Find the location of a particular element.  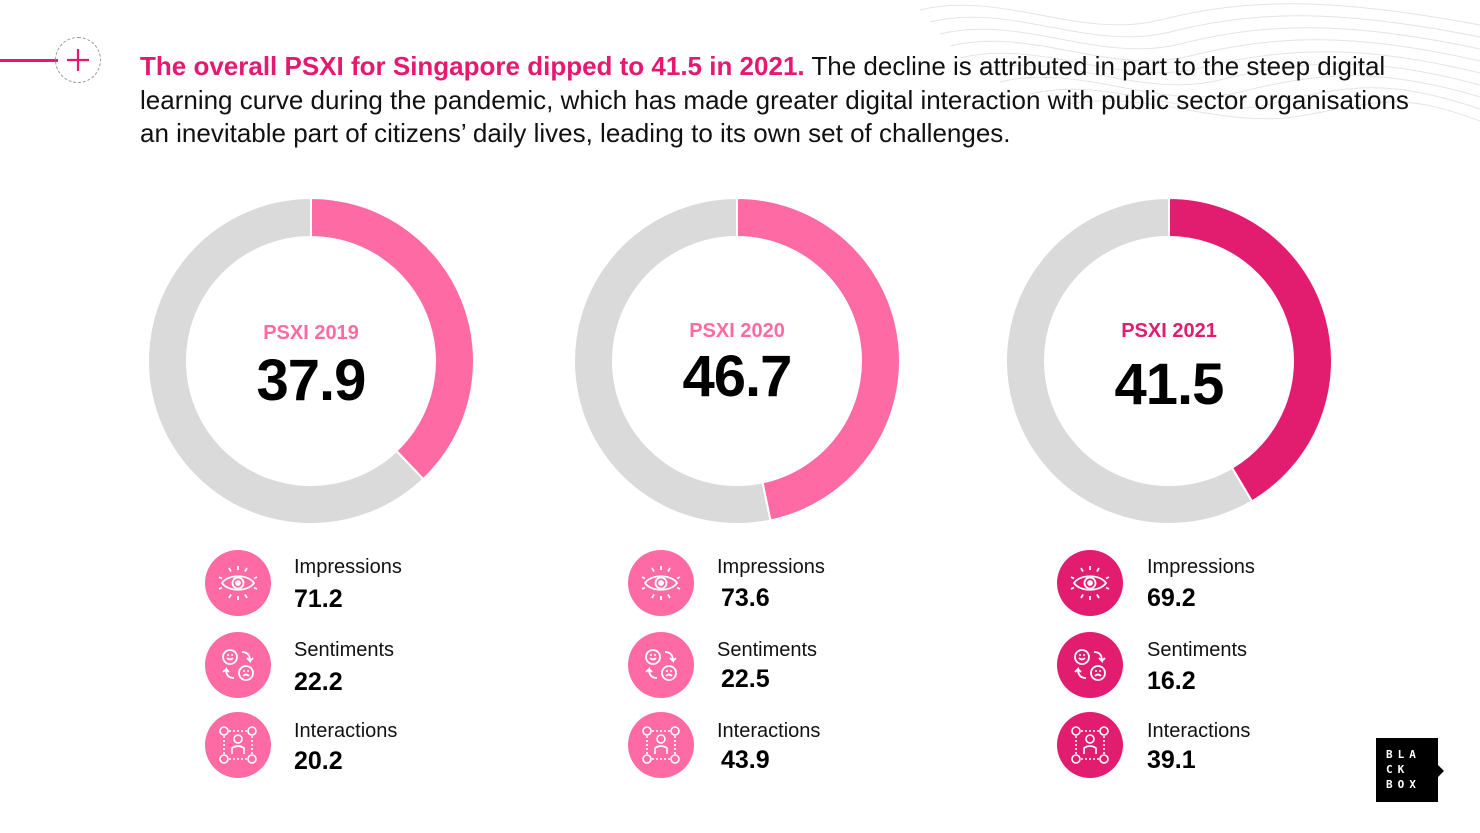

donut-value: 46.7 is located at coordinates (737, 376).